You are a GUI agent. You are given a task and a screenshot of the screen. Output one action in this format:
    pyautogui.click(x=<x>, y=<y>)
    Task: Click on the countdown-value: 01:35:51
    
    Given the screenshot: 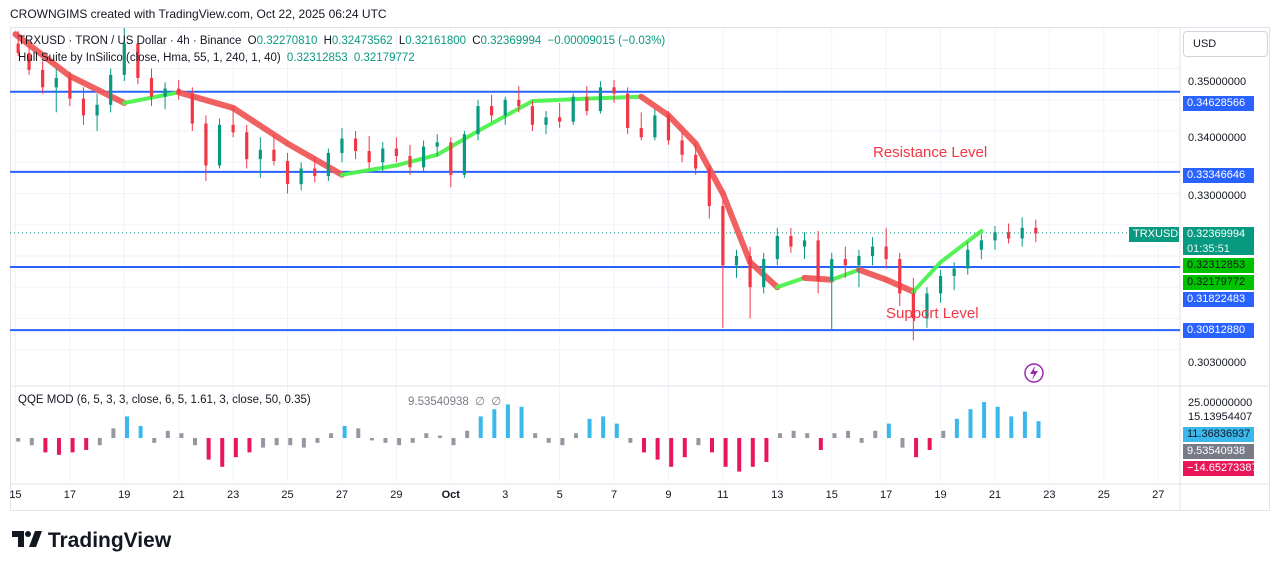 What is the action you would take?
    pyautogui.click(x=1208, y=249)
    